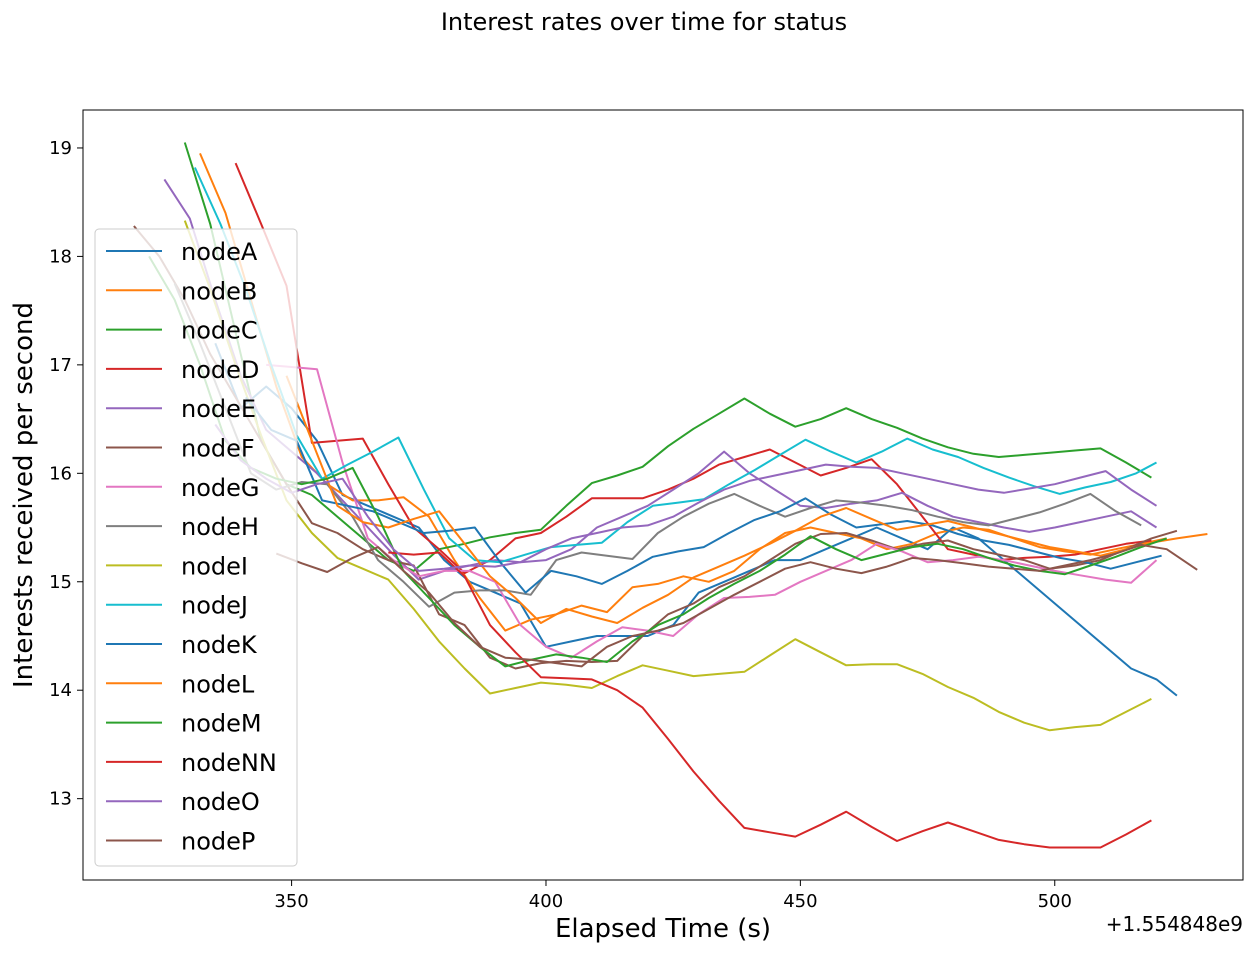 This screenshot has height=953, width=1257. Describe the element at coordinates (1055, 901) in the screenshot. I see `x-tick-label: 500` at that location.